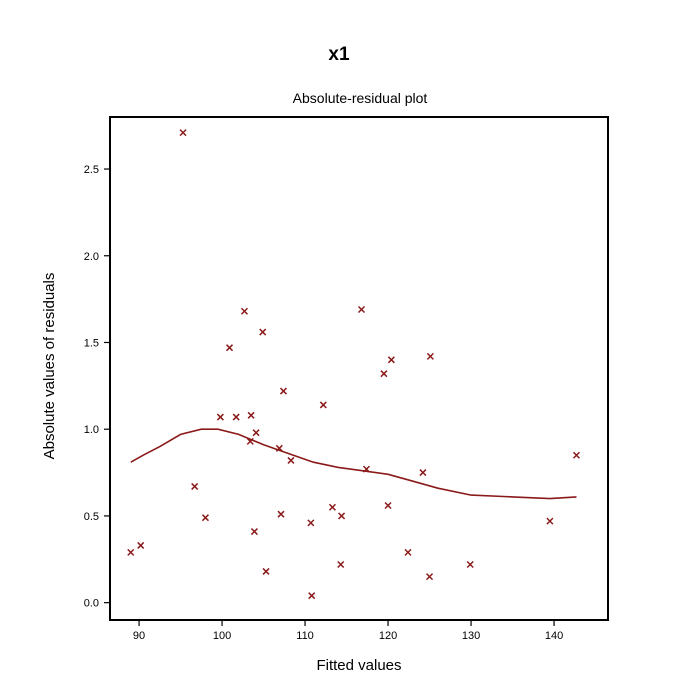 The image size is (678, 678). Describe the element at coordinates (49, 366) in the screenshot. I see `y-axis-label: Absolute values of residuals` at that location.